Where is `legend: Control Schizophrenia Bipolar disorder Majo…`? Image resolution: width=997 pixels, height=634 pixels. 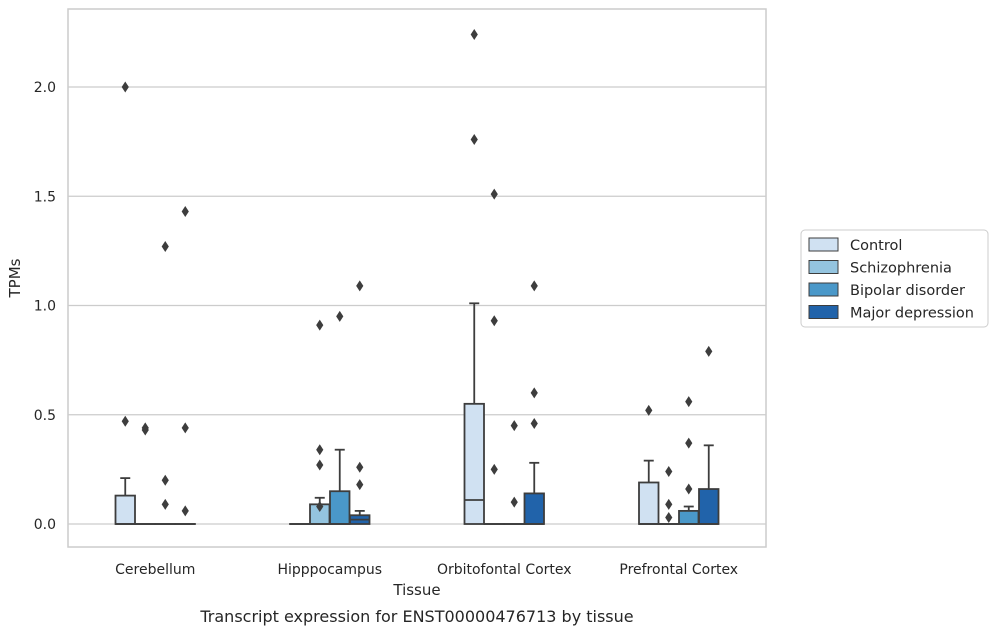
legend: Control Schizophrenia Bipolar disorder Majo… is located at coordinates (894, 278).